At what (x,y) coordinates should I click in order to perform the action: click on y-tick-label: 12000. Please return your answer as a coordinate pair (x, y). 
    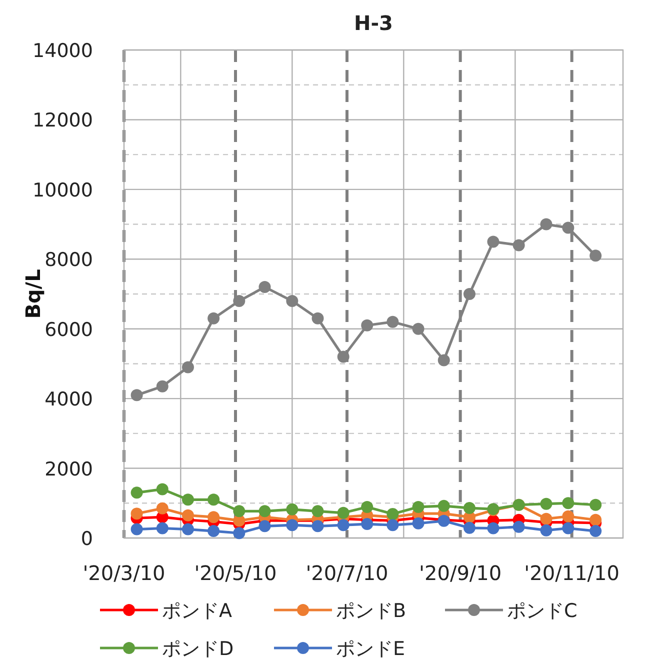
    Looking at the image, I should click on (62, 121).